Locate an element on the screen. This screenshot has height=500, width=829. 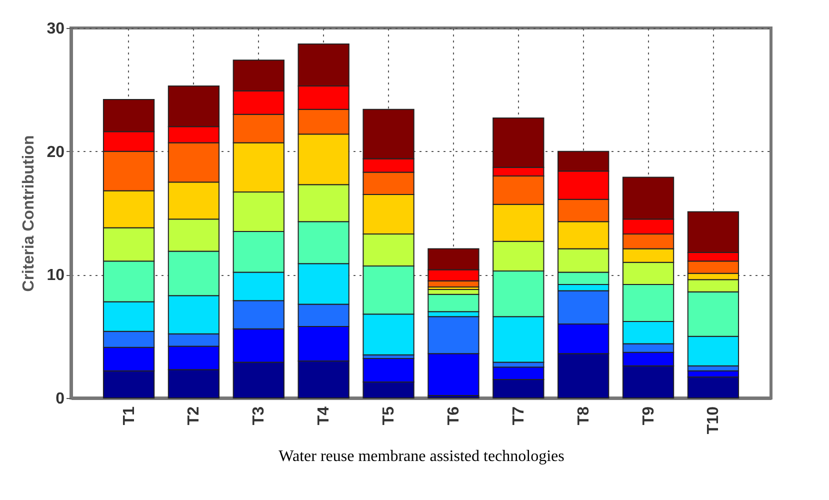
x-tick-label: T9 is located at coordinates (649, 416).